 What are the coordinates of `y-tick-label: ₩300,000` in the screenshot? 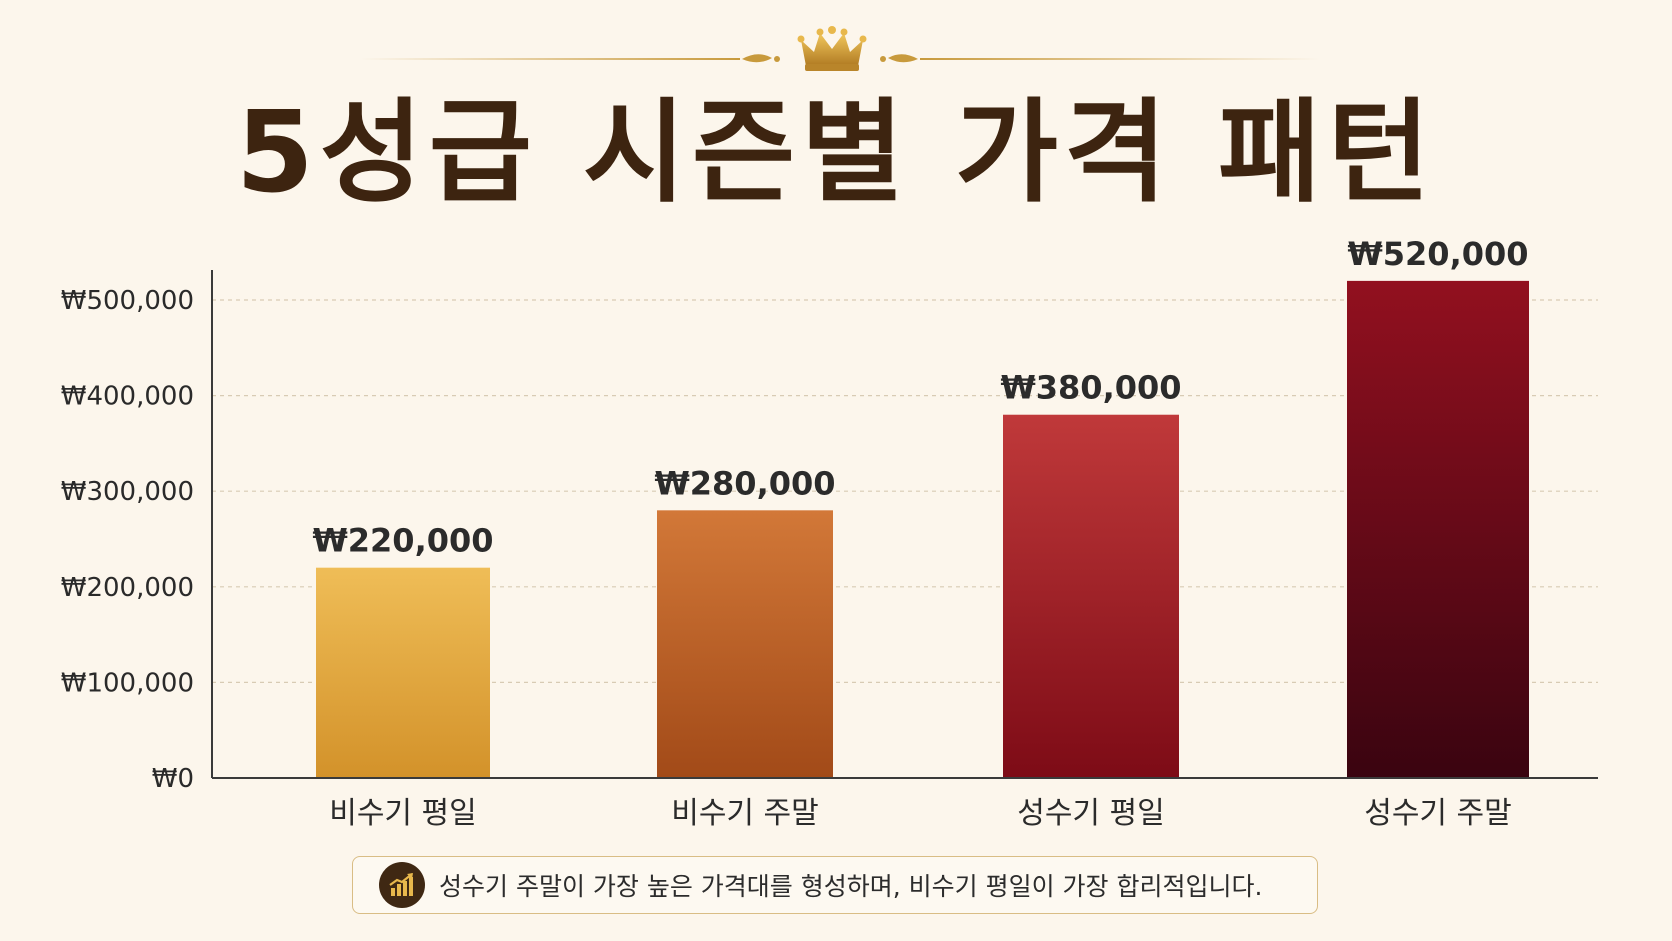 It's located at (127, 492).